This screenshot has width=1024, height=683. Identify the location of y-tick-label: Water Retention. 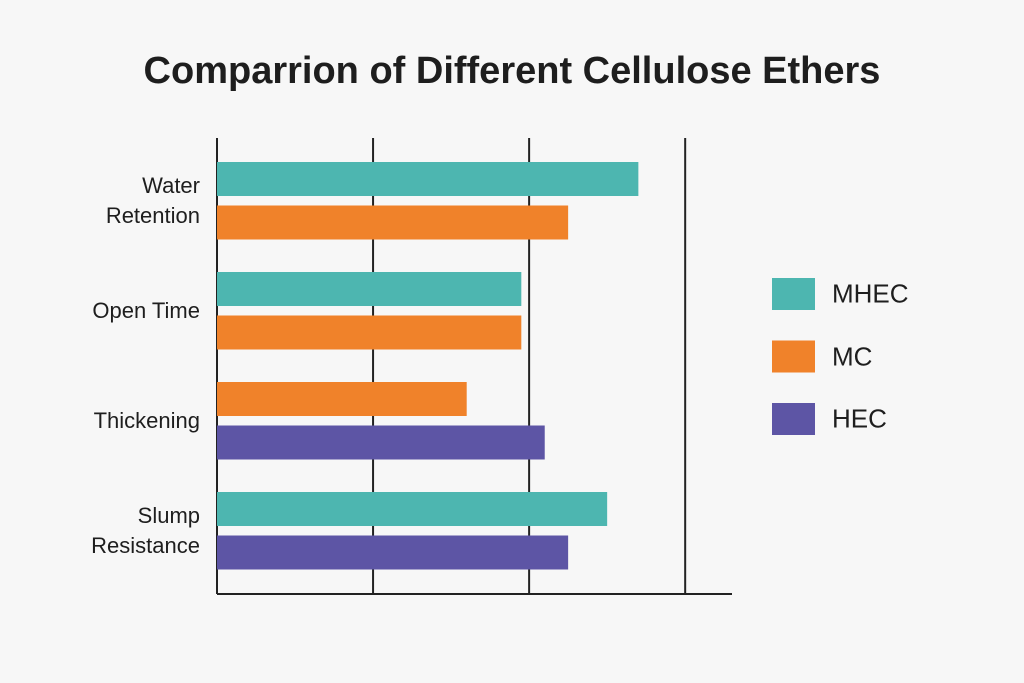
(152, 200).